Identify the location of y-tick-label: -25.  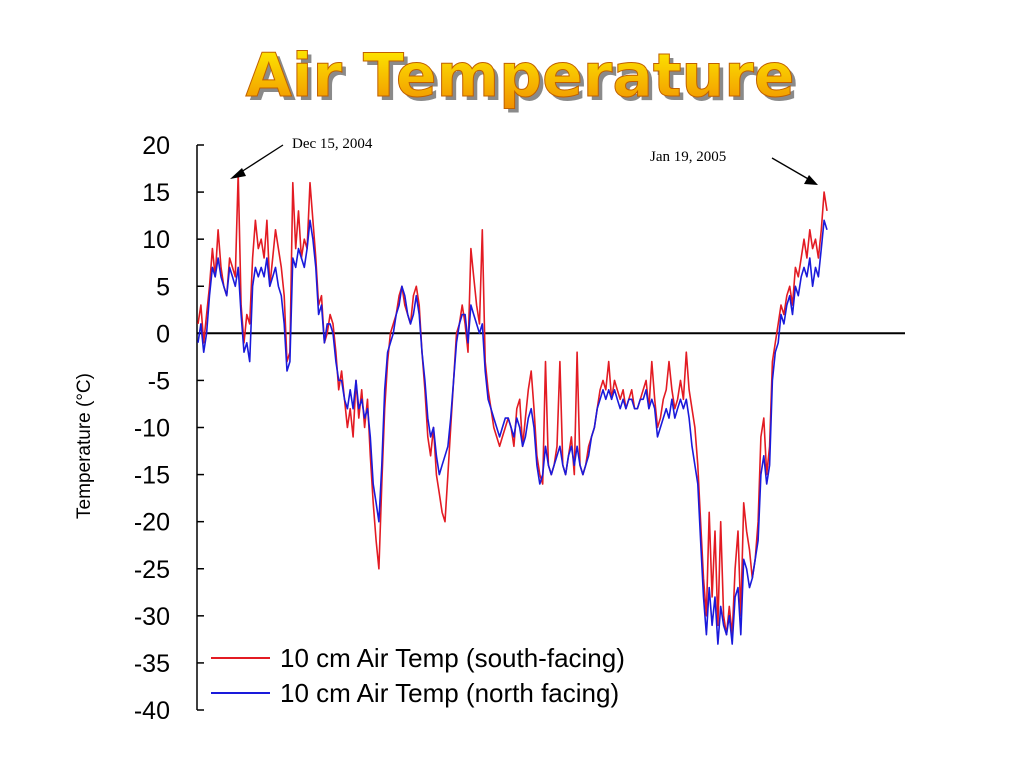
(152, 570).